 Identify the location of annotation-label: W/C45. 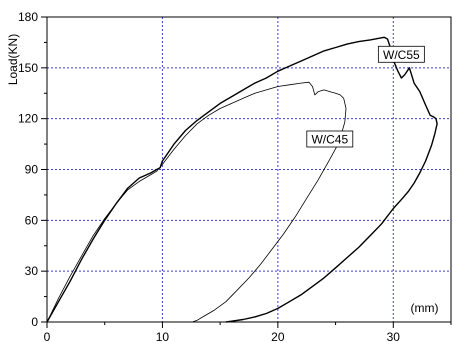
(329, 140).